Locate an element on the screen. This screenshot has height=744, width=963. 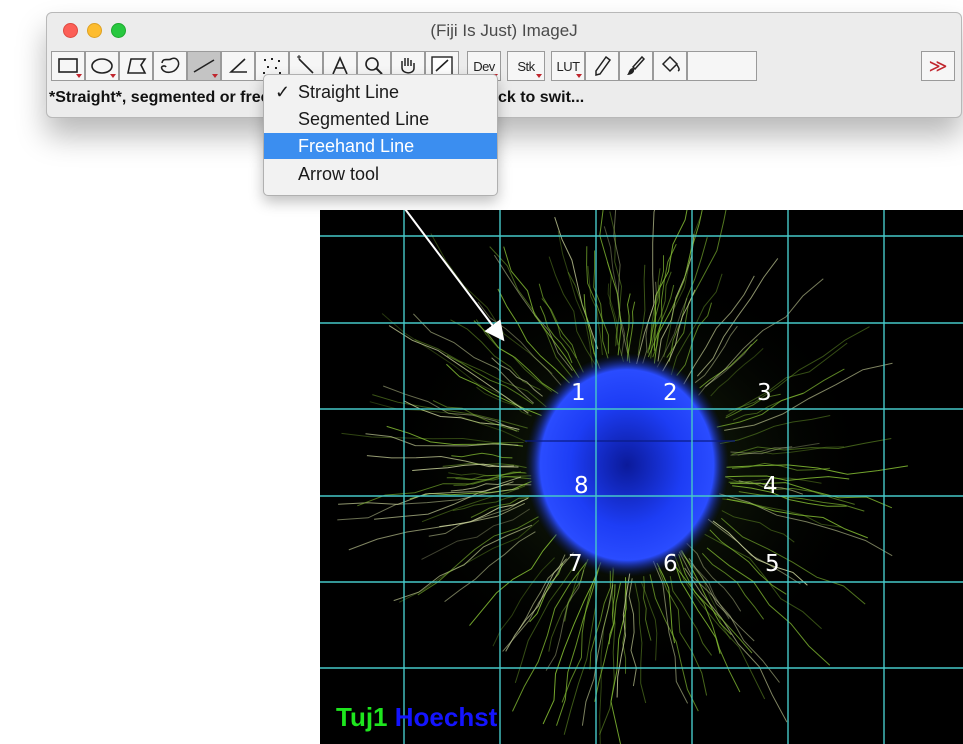
angle-tool-button is located at coordinates (238, 66).